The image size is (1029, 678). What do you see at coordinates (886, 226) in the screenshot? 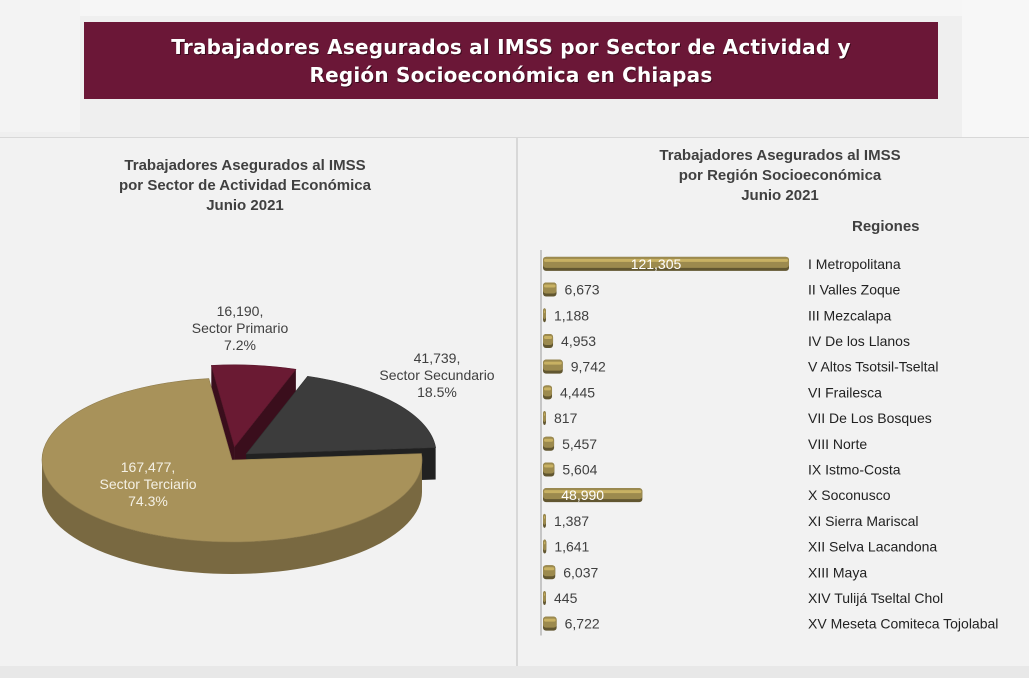
I see `regions-legend-title: Regiones` at bounding box center [886, 226].